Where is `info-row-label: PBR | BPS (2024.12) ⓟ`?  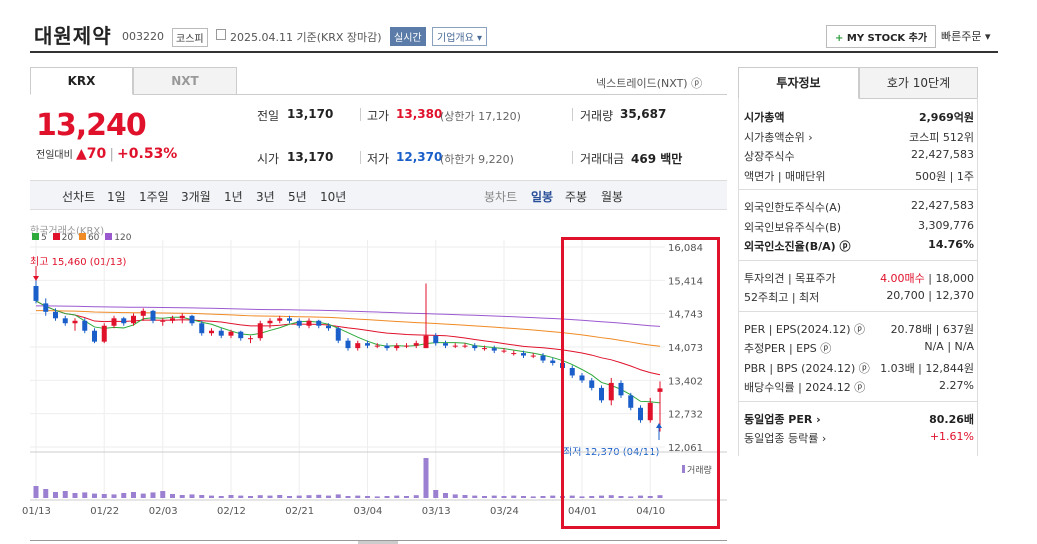
info-row-label: PBR | BPS (2024.12) ⓟ is located at coordinates (807, 368).